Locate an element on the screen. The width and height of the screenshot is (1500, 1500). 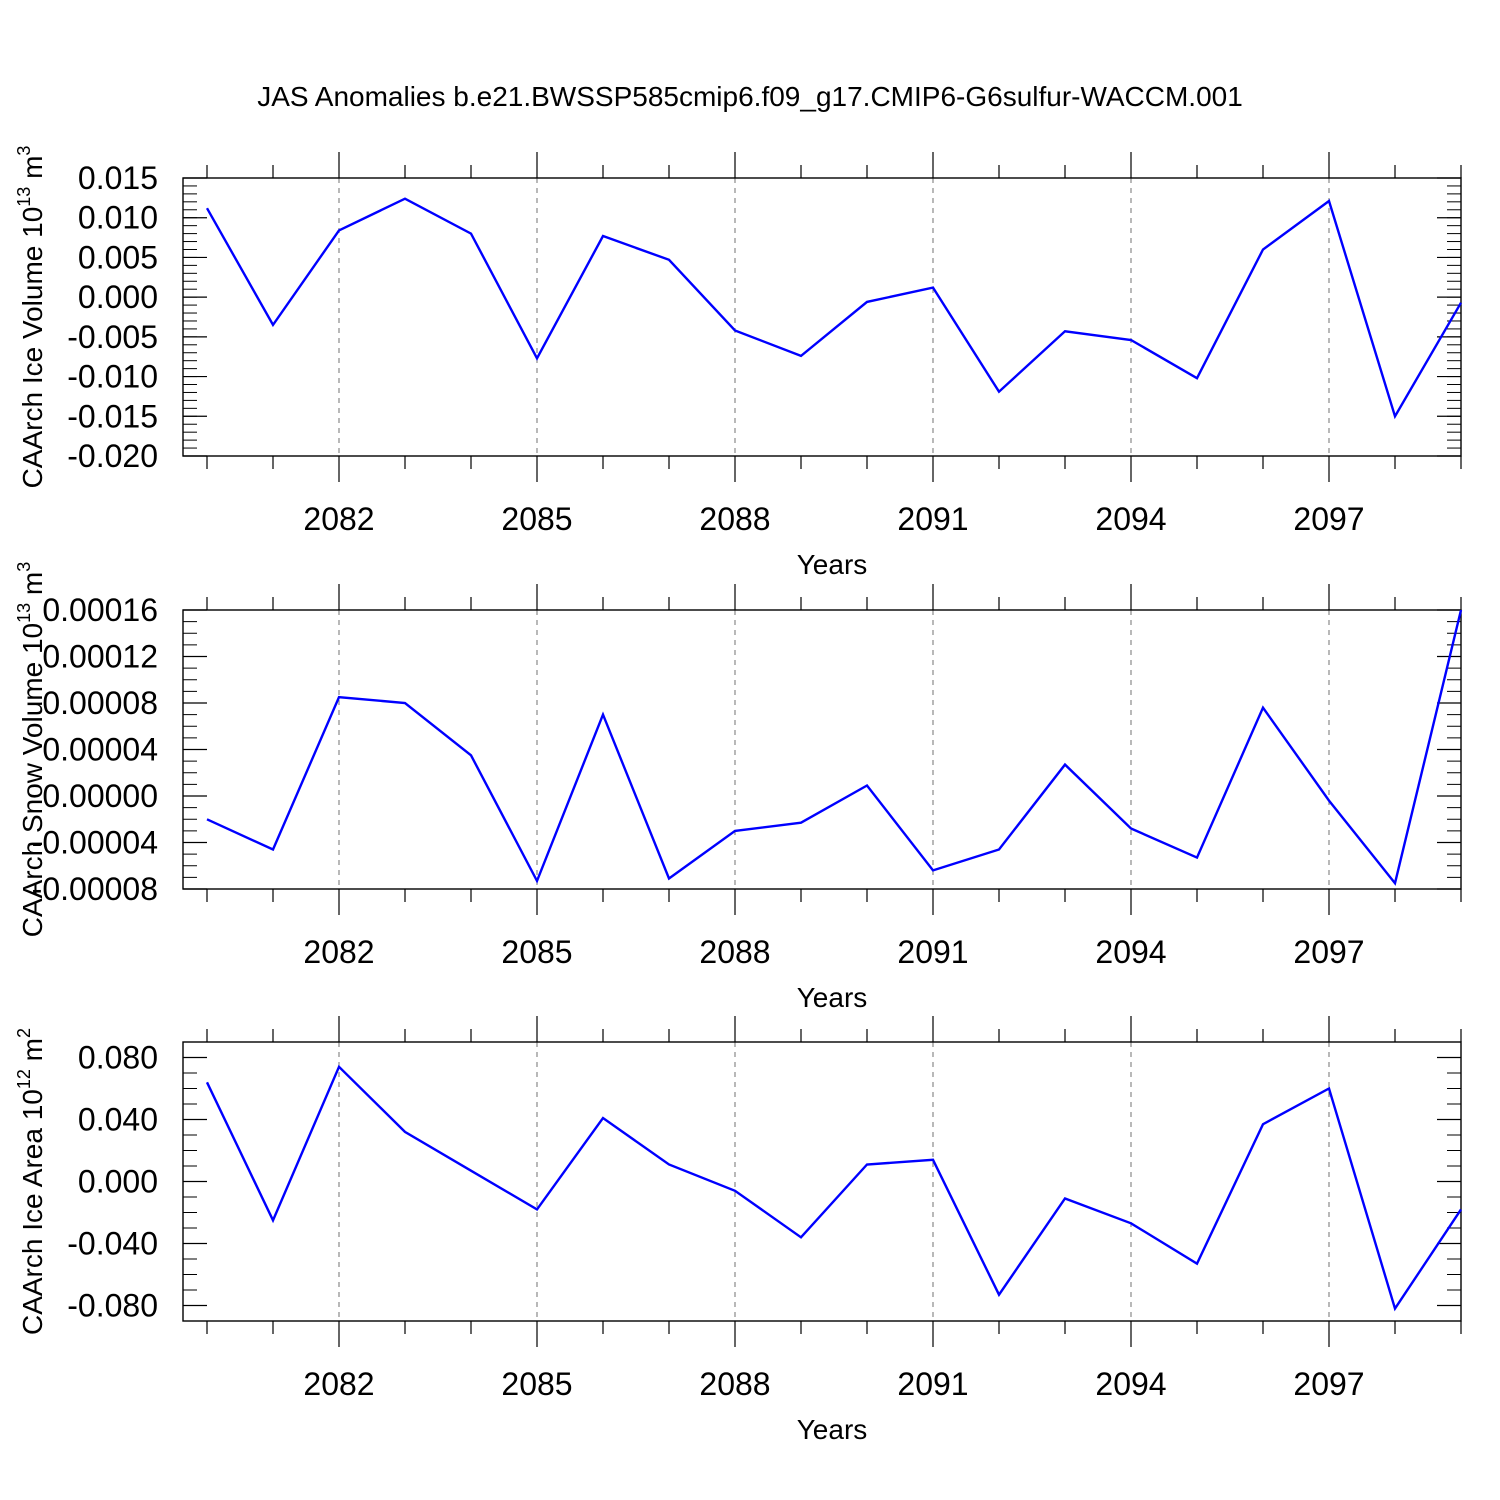
y-tick-label: 0.005 is located at coordinates (118, 257).